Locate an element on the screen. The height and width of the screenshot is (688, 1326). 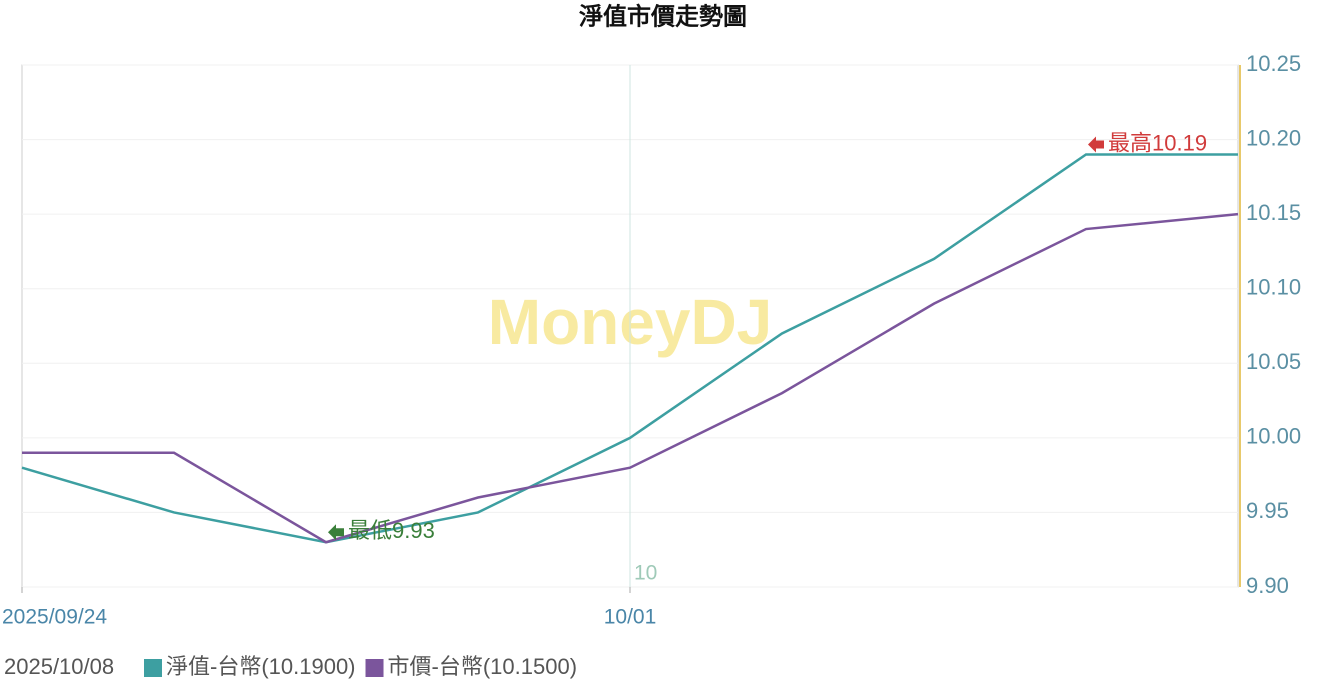
chart-title: 淨值市價走勢圖 is located at coordinates (663, 16).